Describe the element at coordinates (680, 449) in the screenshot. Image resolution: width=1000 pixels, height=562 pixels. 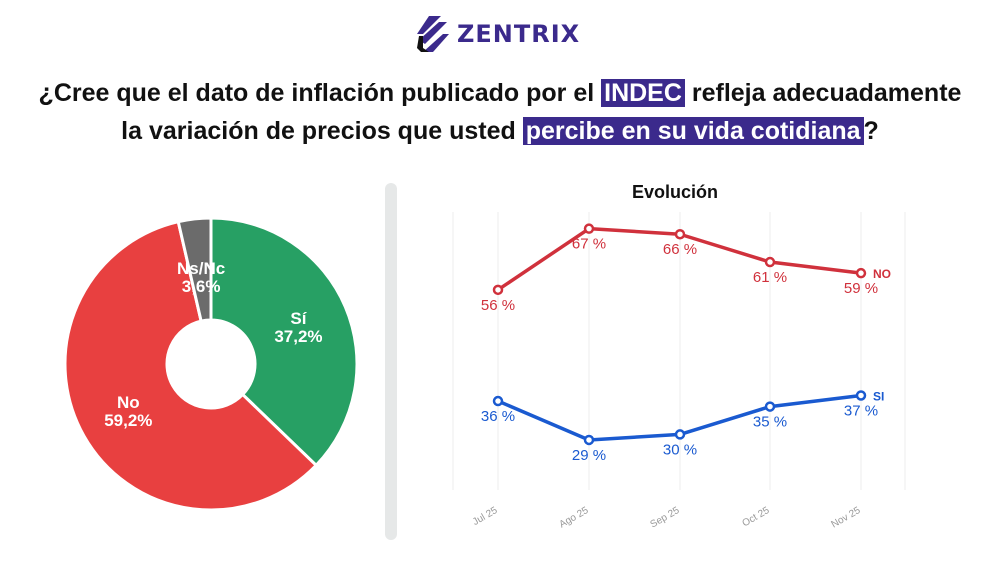
I see `data-label: 30 %` at that location.